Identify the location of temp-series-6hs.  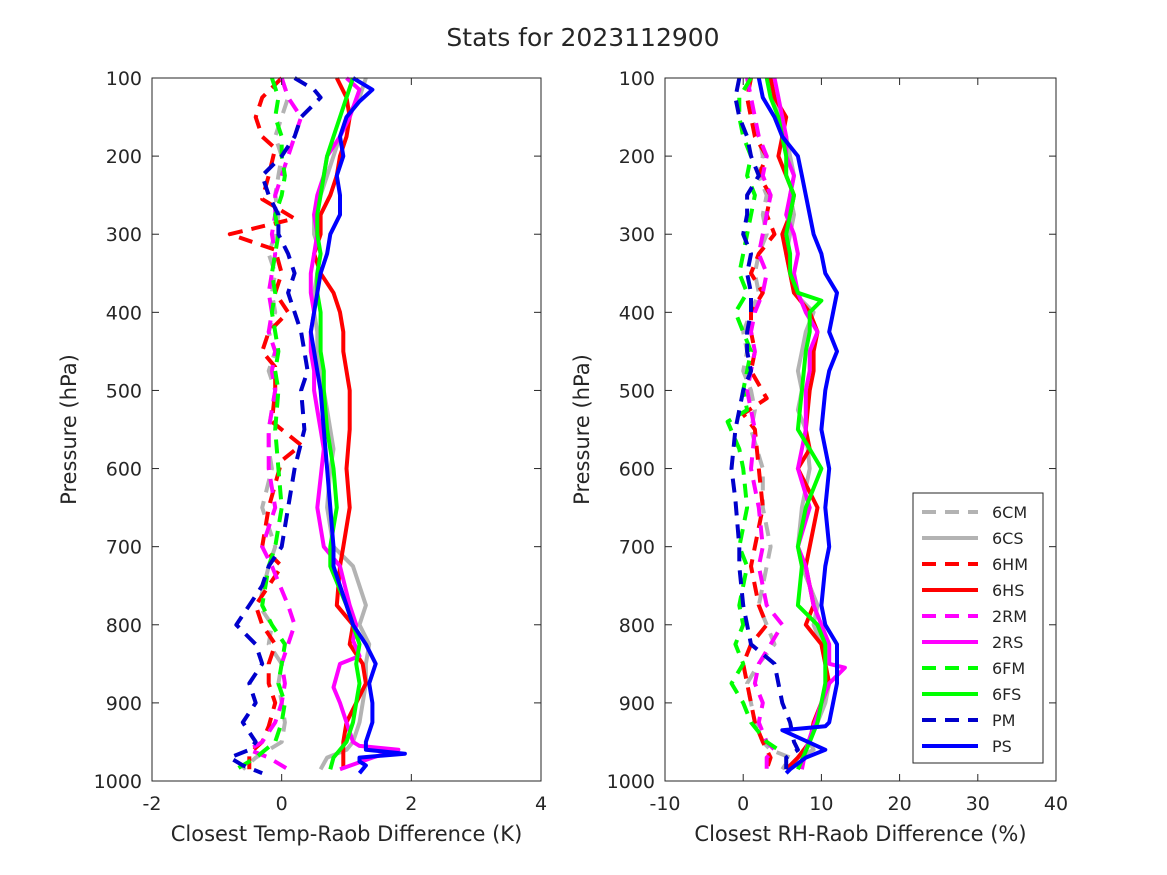
(340, 423).